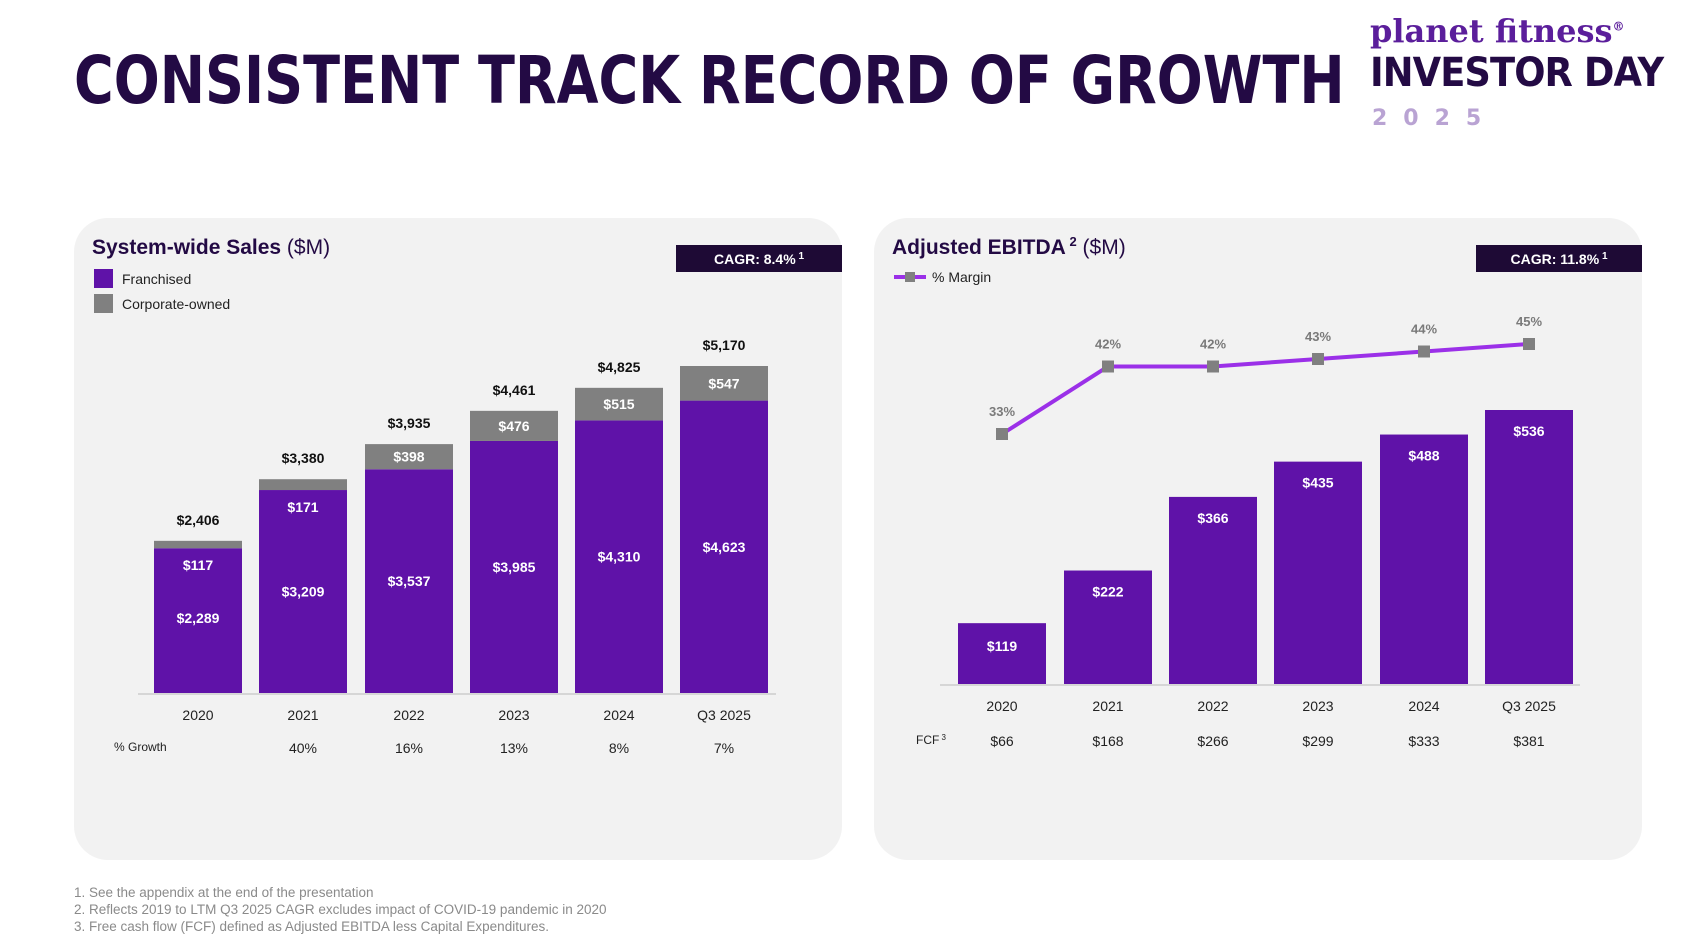 Image resolution: width=1704 pixels, height=948 pixels. I want to click on growth-value: 8%, so click(619, 748).